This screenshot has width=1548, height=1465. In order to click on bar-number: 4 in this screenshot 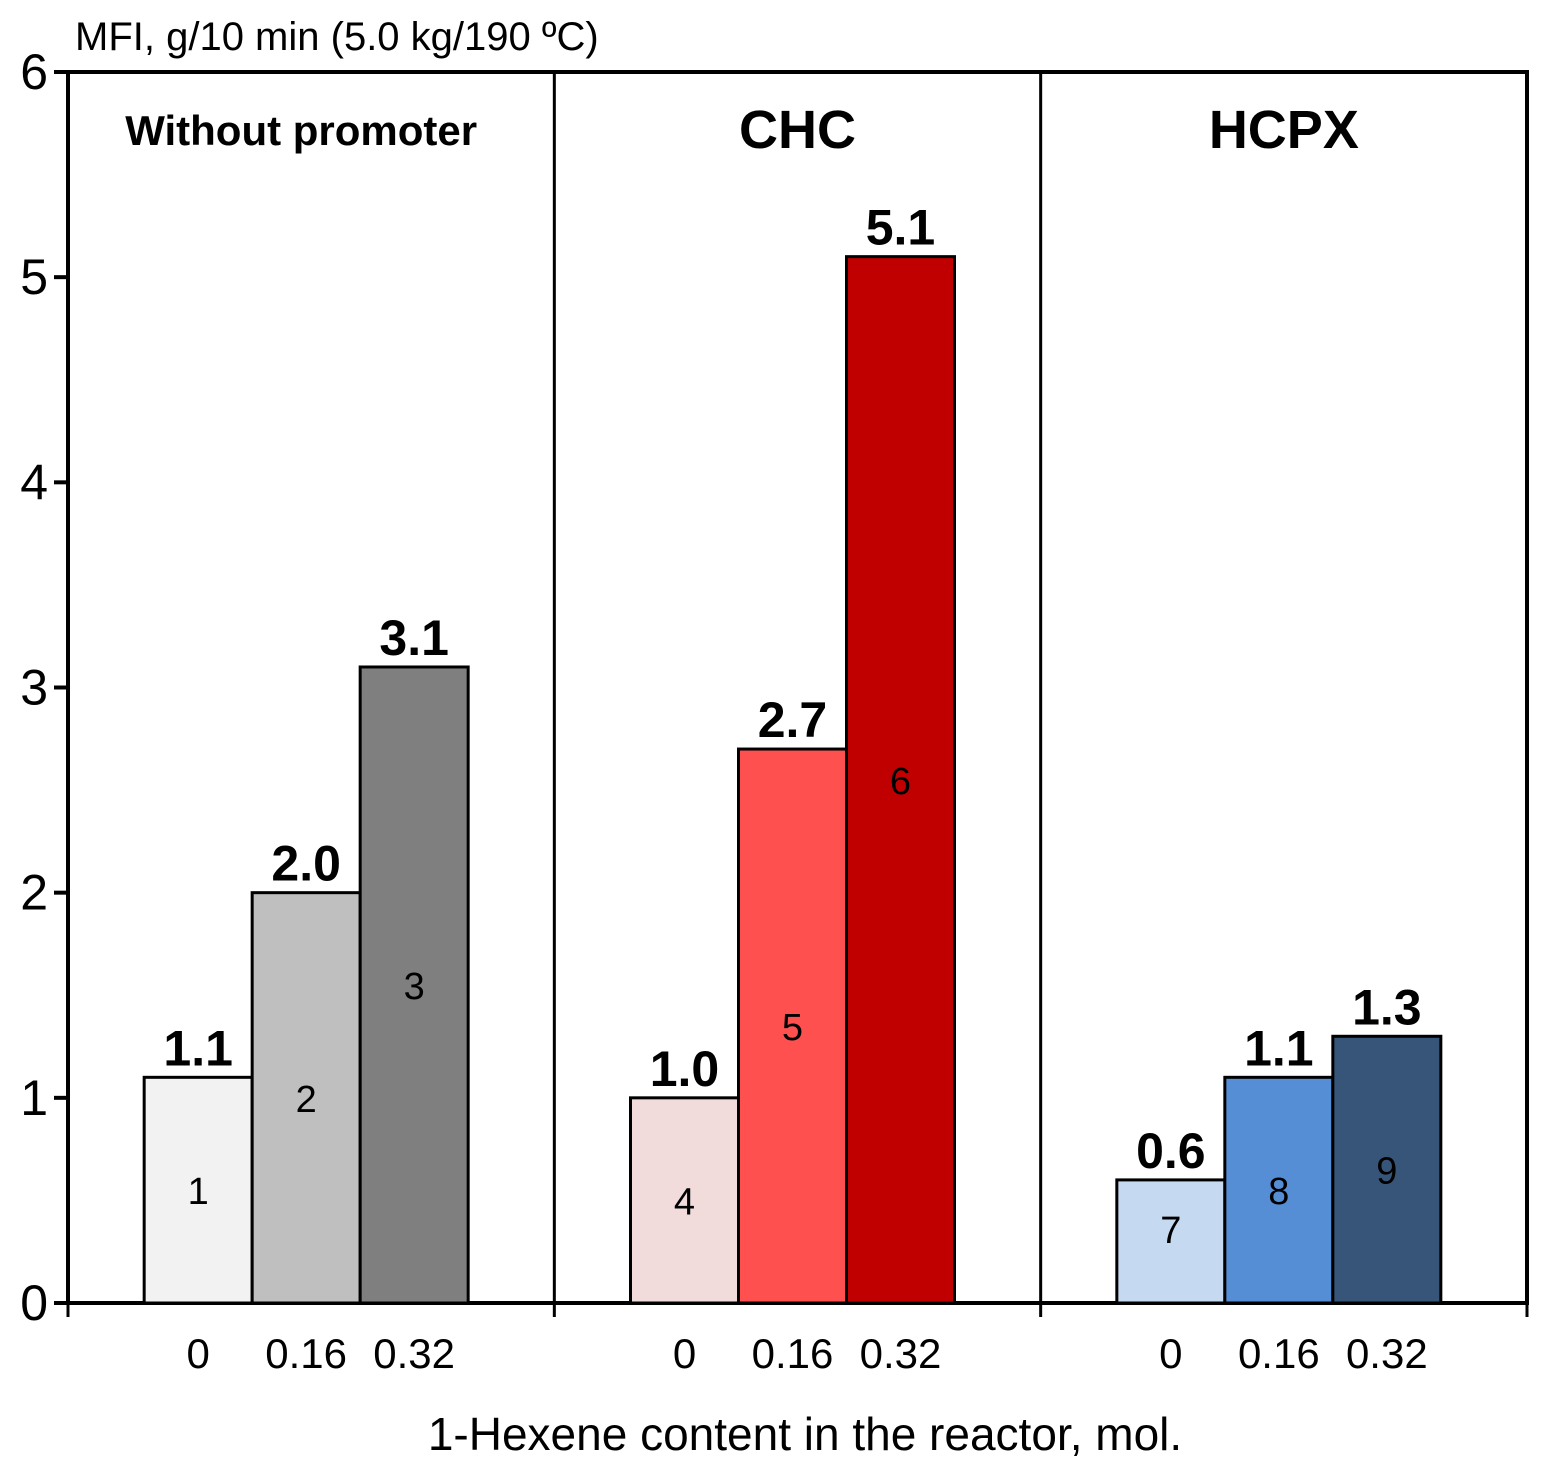, I will do `click(684, 1202)`.